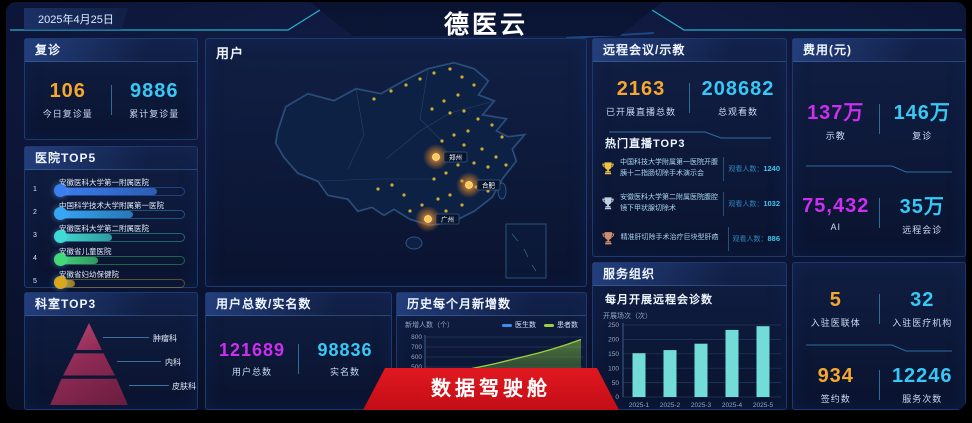 The height and width of the screenshot is (423, 972). What do you see at coordinates (410, 170) in the screenshot?
I see `china-map-svg: 郑州 合肥 广州` at bounding box center [410, 170].